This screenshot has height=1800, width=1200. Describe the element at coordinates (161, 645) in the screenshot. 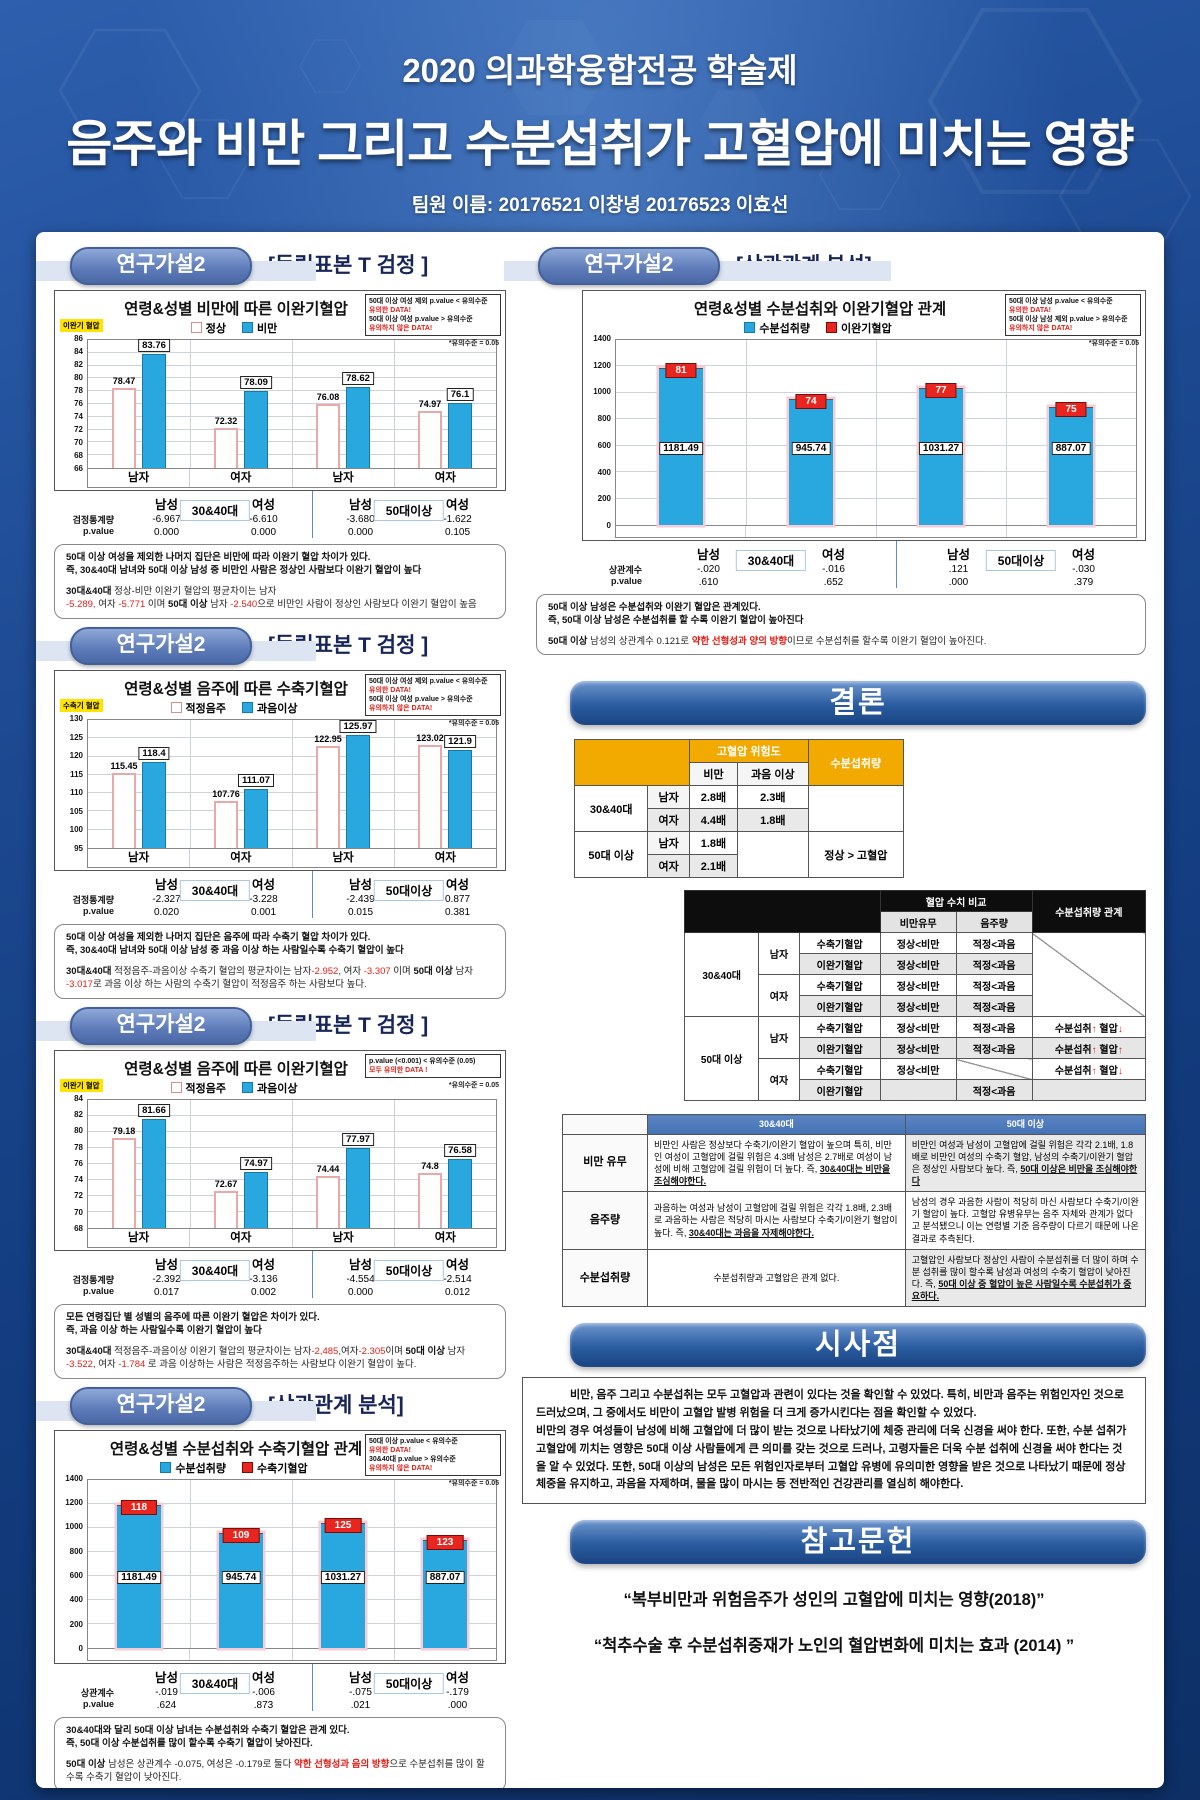

I see `hypothesis-badge: 연구가설2` at that location.